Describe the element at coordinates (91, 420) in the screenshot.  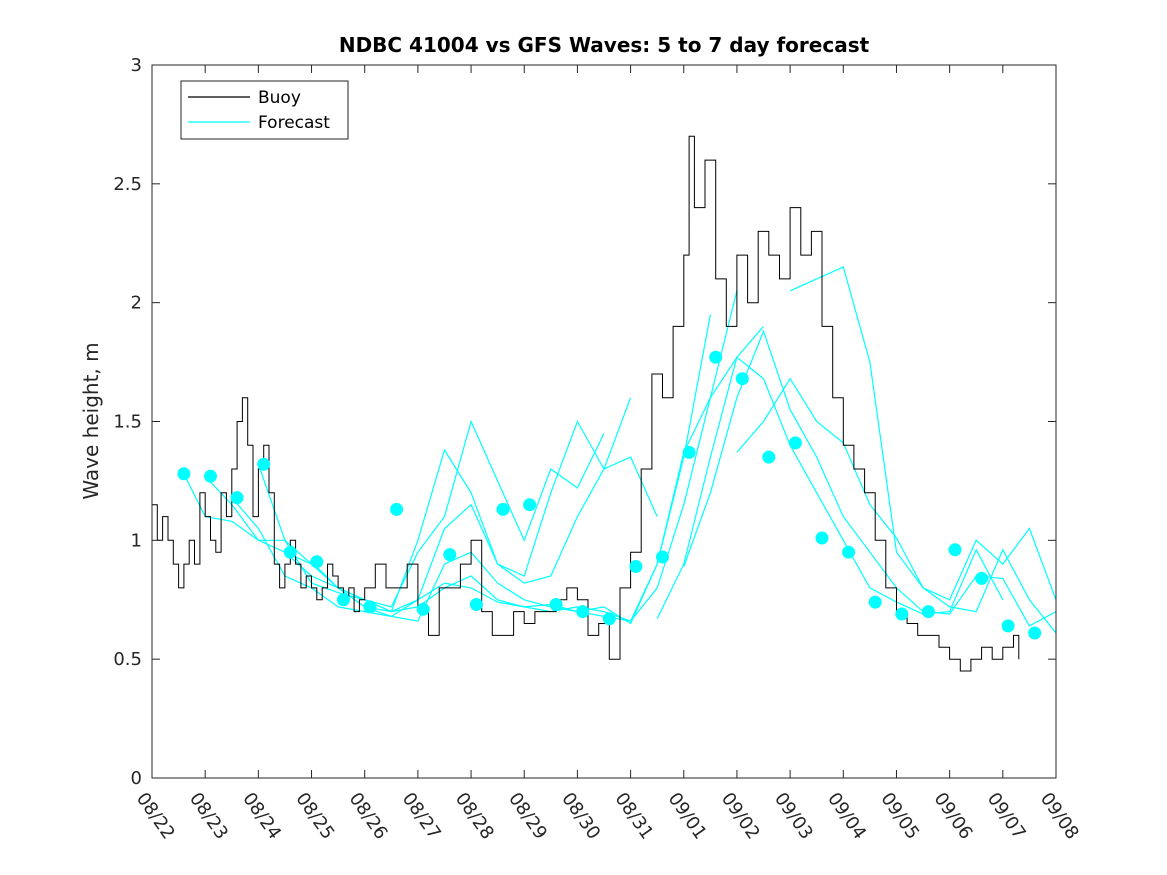
I see `y-axis-label: Wave height, m` at that location.